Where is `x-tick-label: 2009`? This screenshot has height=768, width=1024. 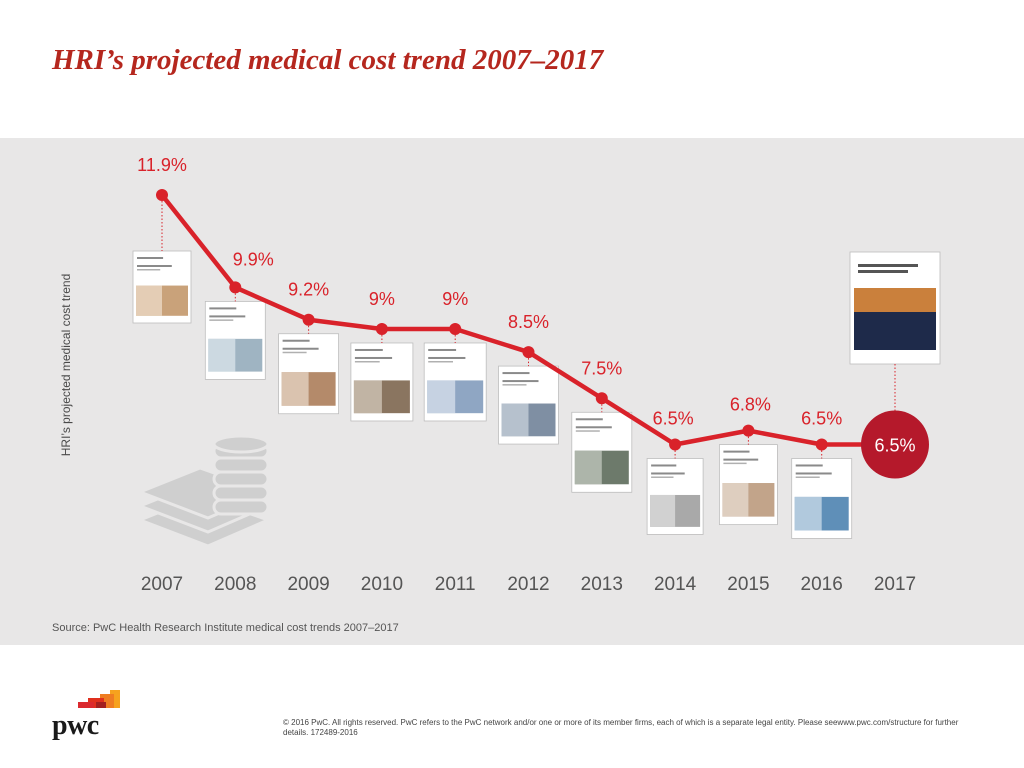
x-tick-label: 2009 is located at coordinates (308, 584).